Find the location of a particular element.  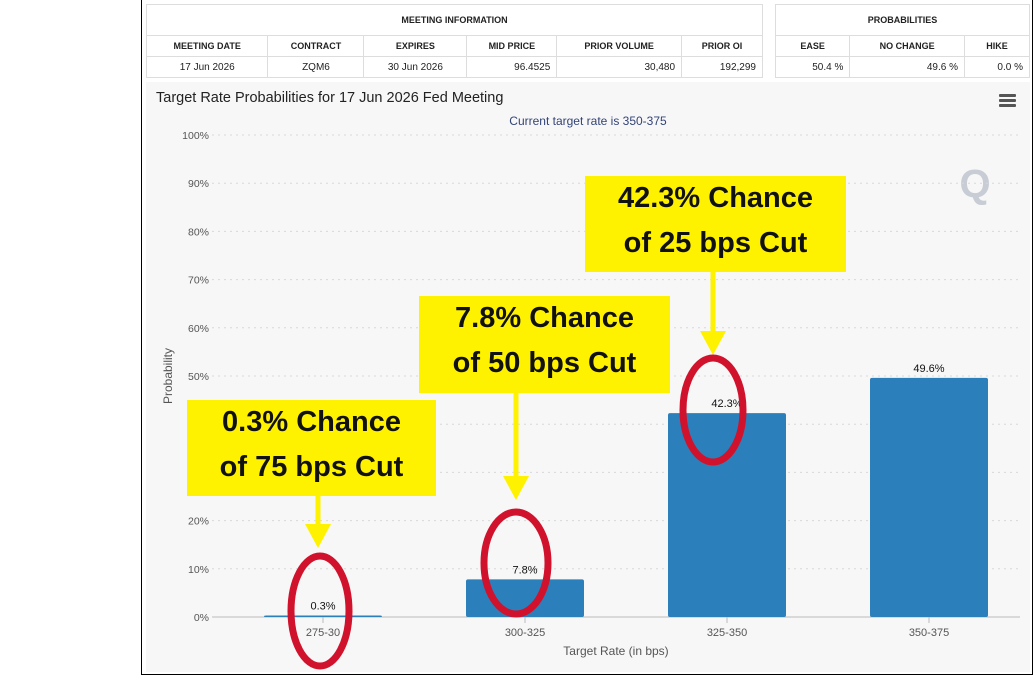

annotation-box: 42.3% Chance of 25 bps Cut is located at coordinates (715, 224).